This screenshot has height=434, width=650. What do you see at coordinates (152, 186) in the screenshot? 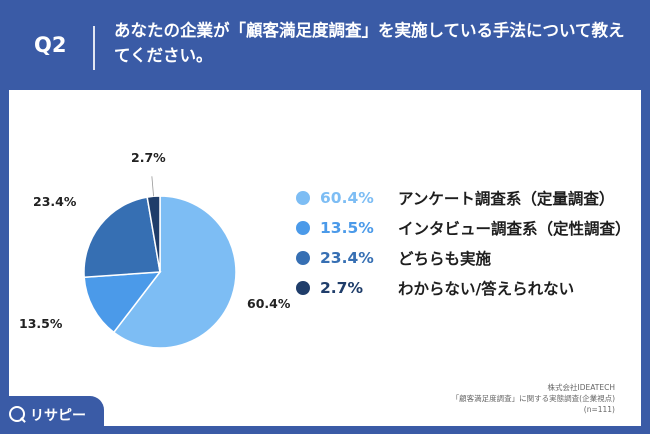
I see `leader-line` at bounding box center [152, 186].